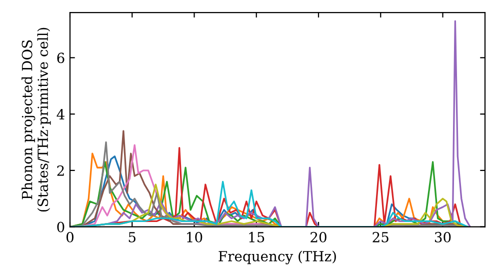 Image resolution: width=500 pixels, height=280 pixels. I want to click on y-tick-label: 6, so click(60, 58).